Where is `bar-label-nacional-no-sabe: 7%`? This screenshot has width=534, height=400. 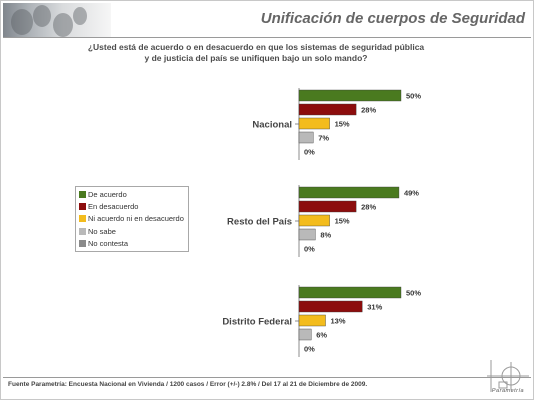 bar-label-nacional-no-sabe: 7% is located at coordinates (323, 138).